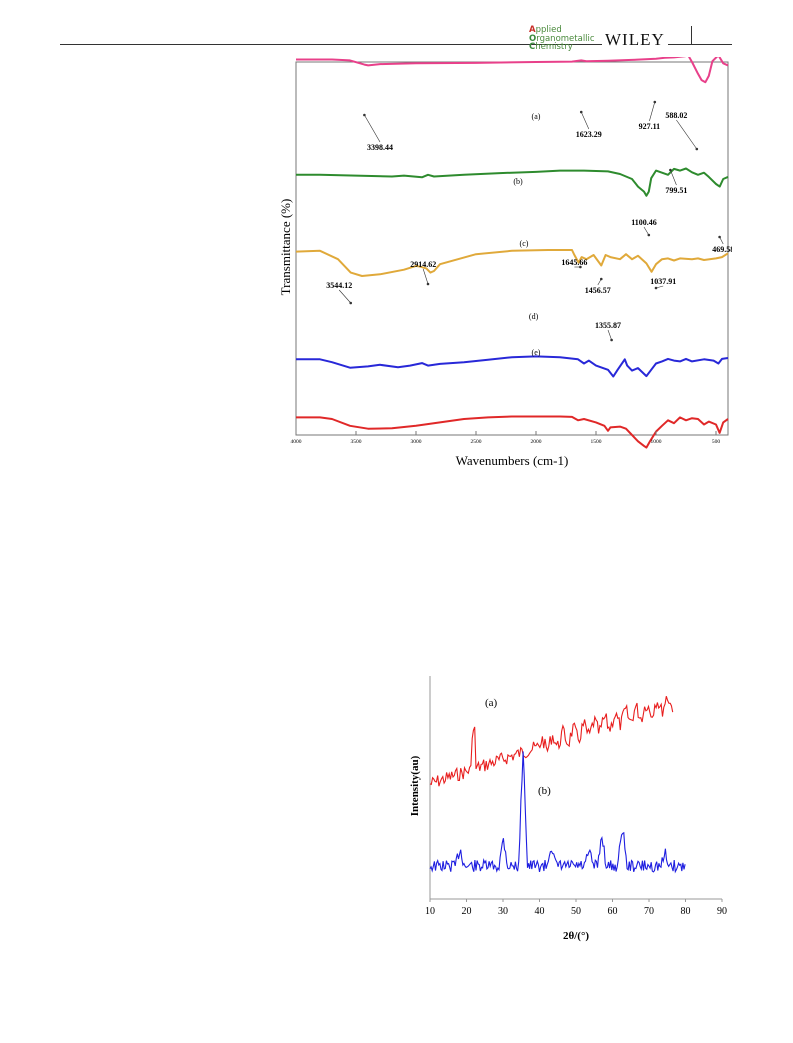 The width and height of the screenshot is (793, 1043). I want to click on xrd-series-group, so click(557, 785).